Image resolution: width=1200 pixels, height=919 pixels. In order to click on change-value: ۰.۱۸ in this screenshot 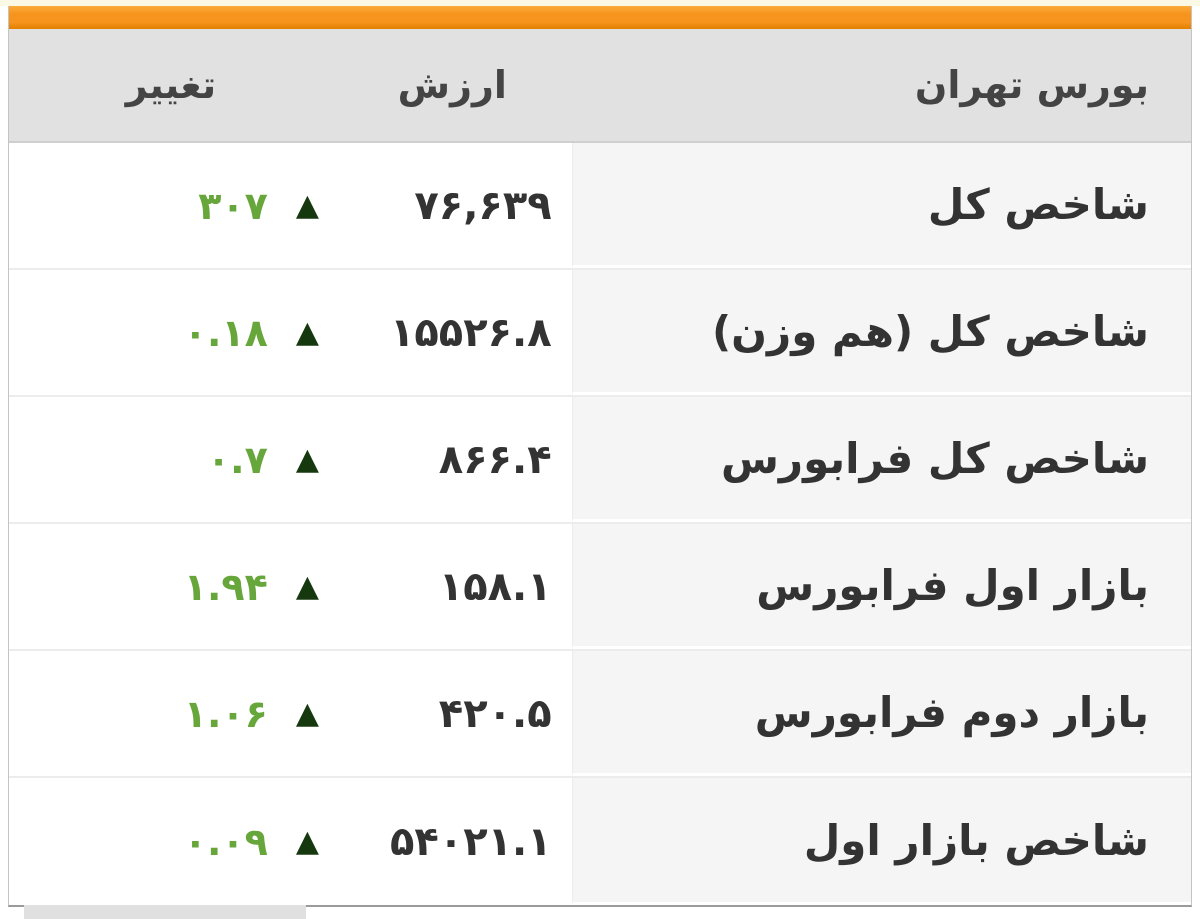, I will do `click(225, 332)`.